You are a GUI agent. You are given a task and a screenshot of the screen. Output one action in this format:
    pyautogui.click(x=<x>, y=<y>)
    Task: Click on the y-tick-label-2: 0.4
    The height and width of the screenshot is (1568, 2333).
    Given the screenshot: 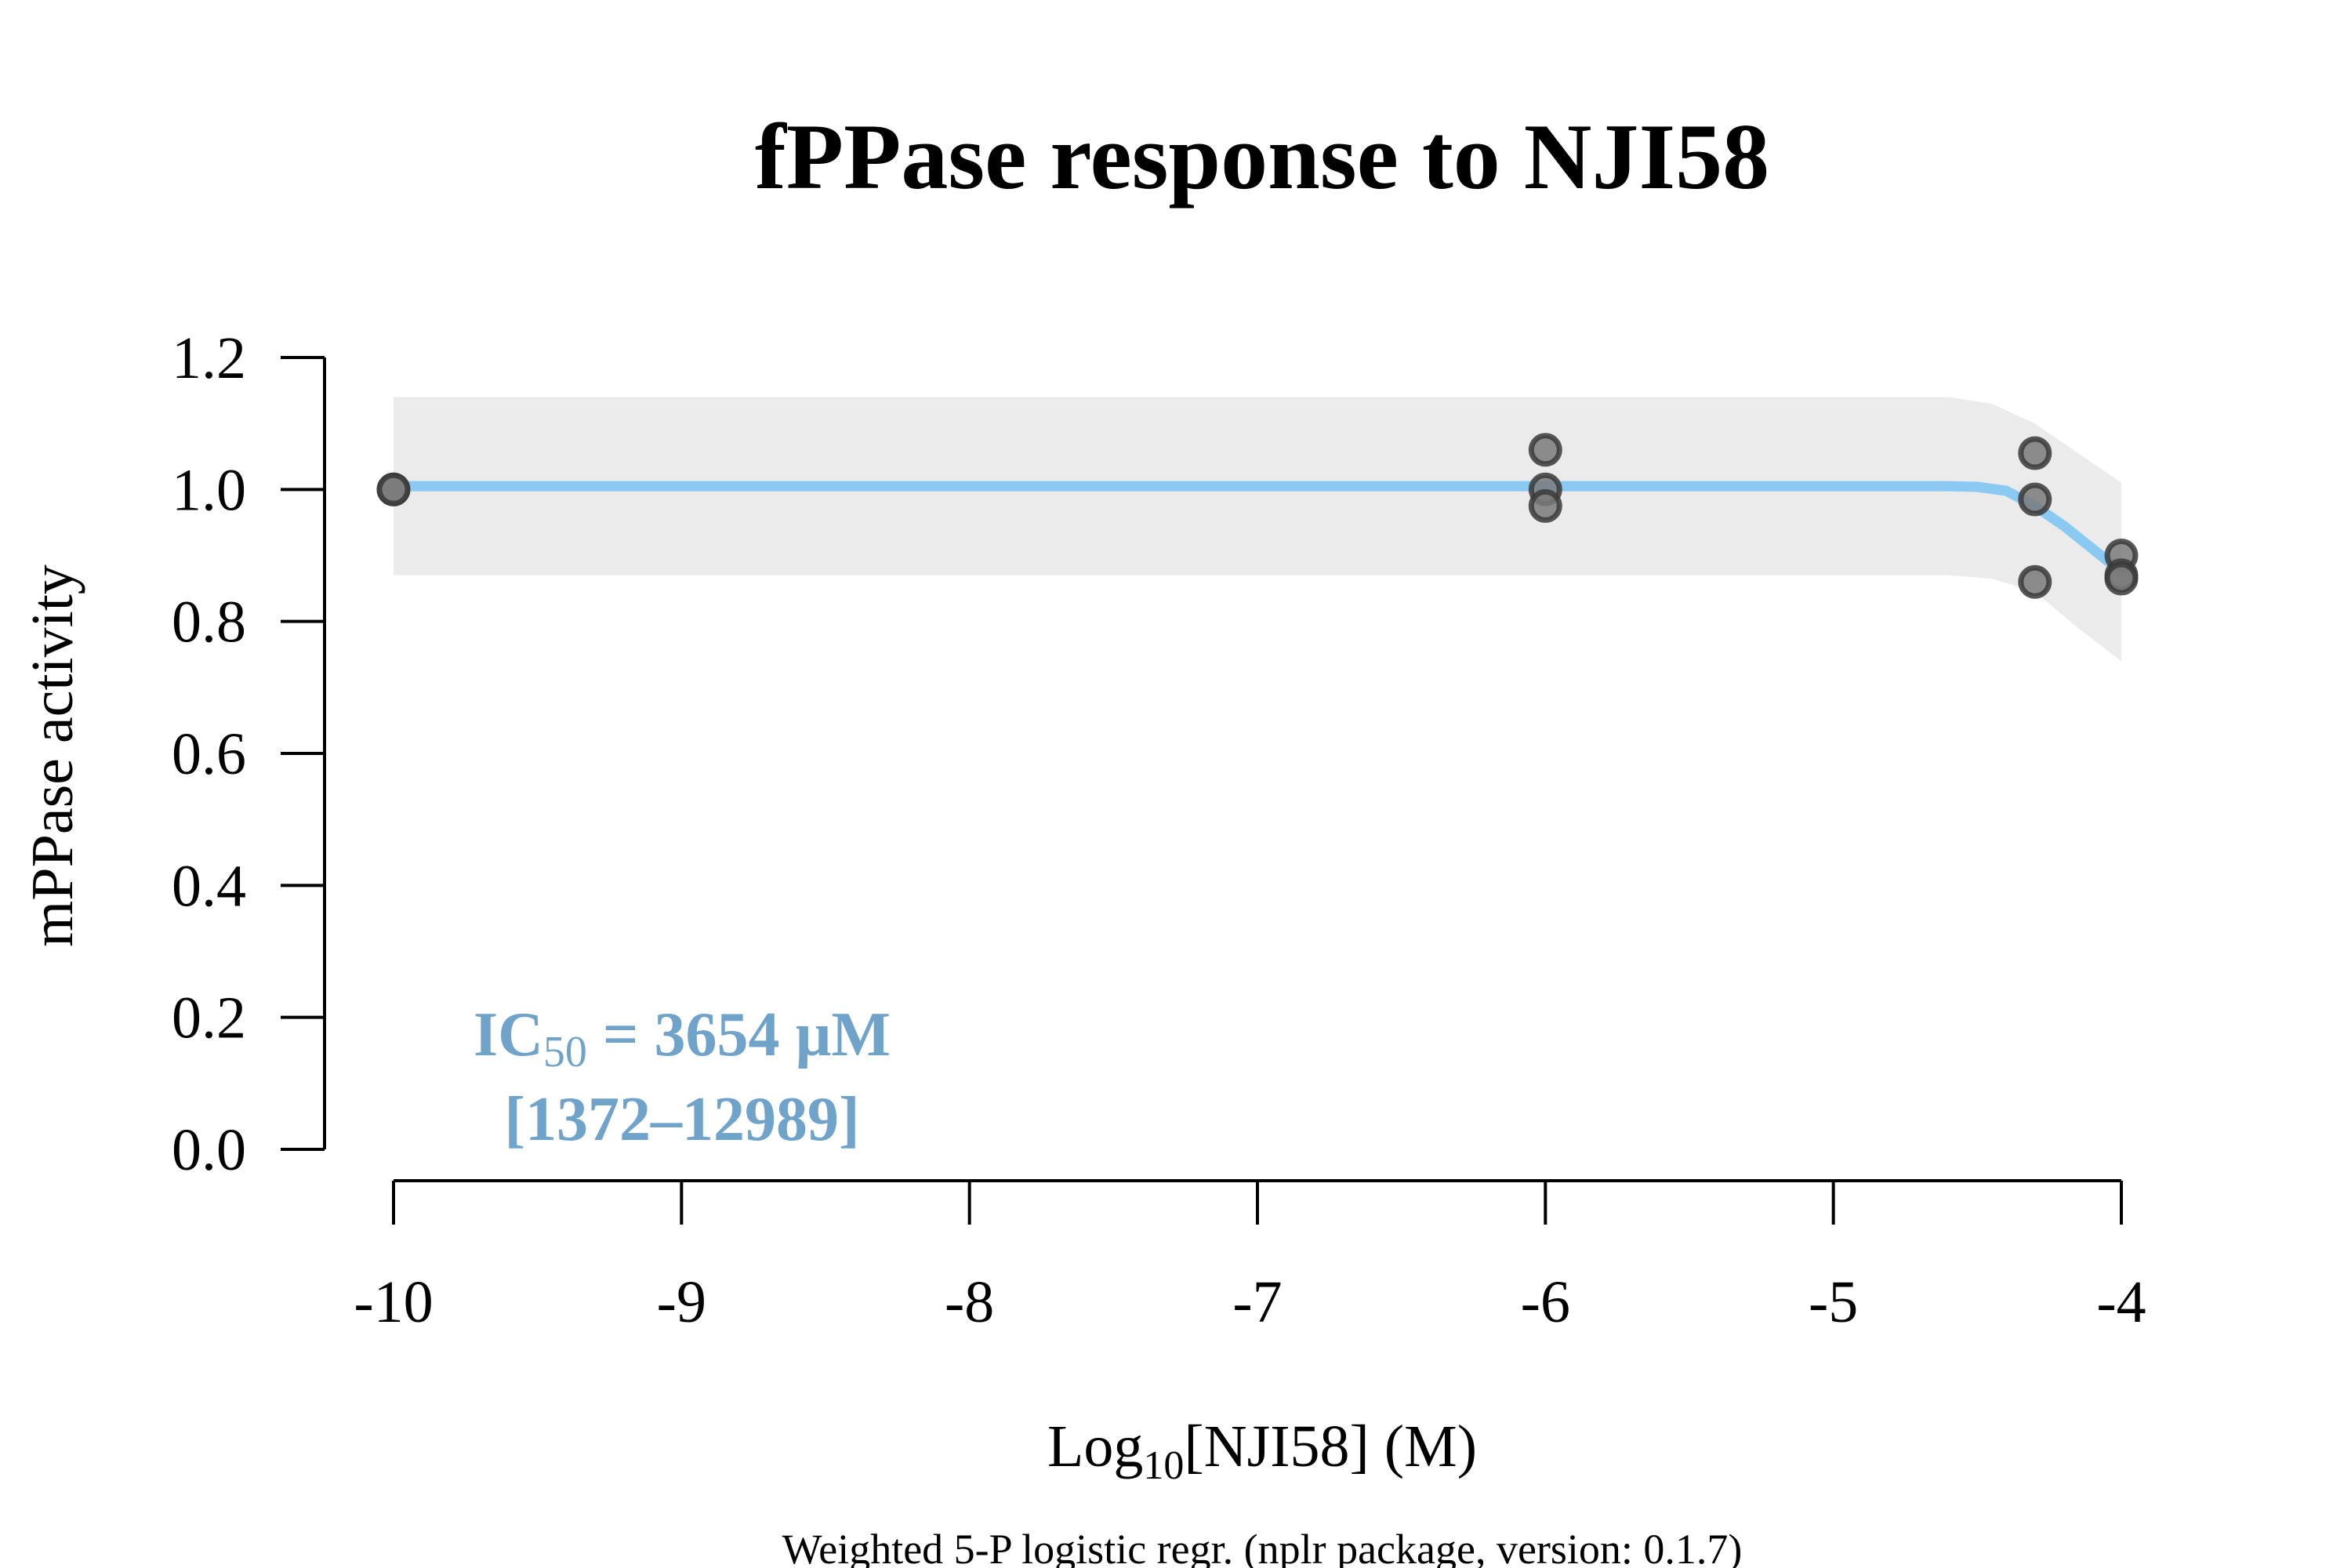 What is the action you would take?
    pyautogui.click(x=209, y=886)
    